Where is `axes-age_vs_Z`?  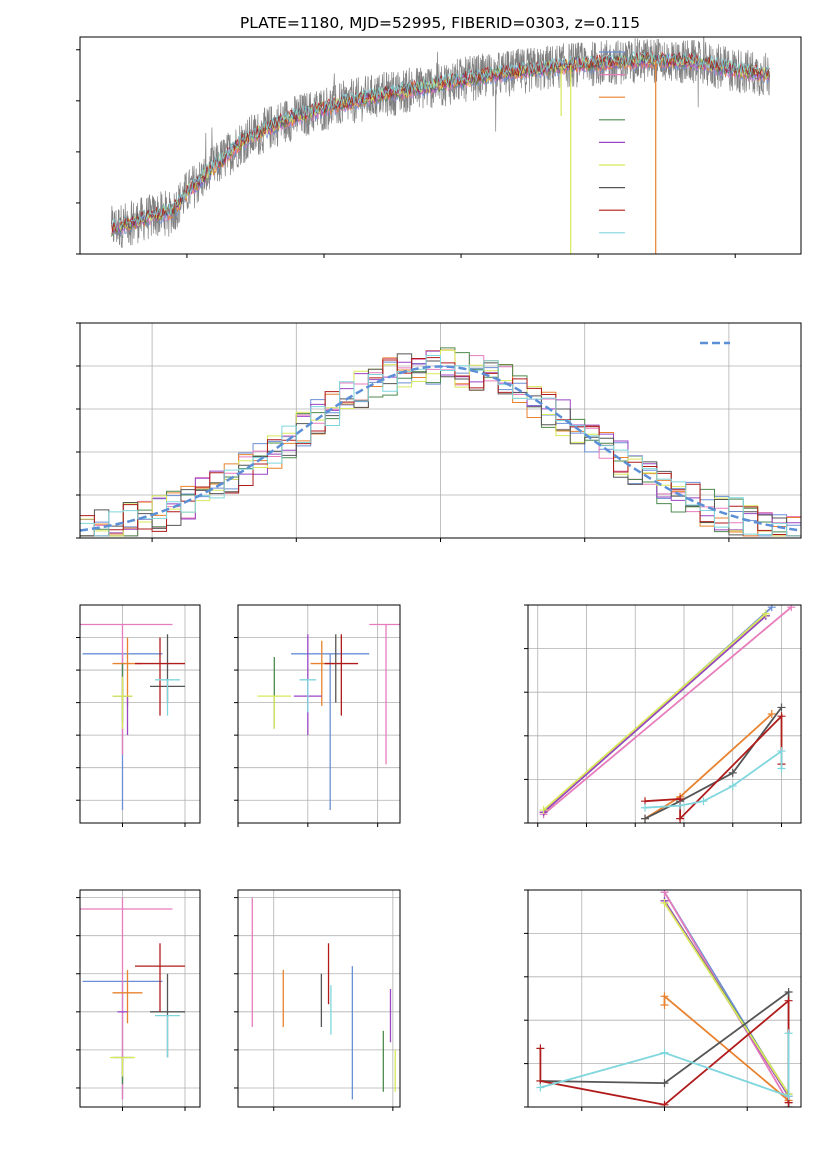 axes-age_vs_Z is located at coordinates (138, 715).